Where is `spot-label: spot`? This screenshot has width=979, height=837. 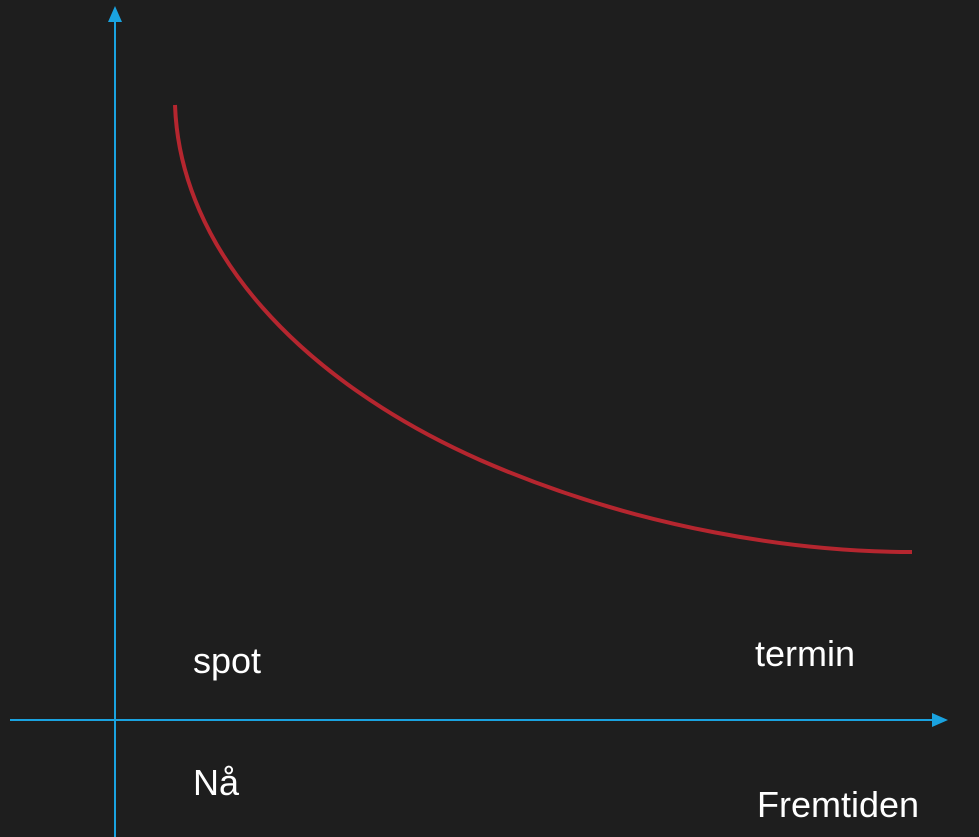 spot-label: spot is located at coordinates (227, 660).